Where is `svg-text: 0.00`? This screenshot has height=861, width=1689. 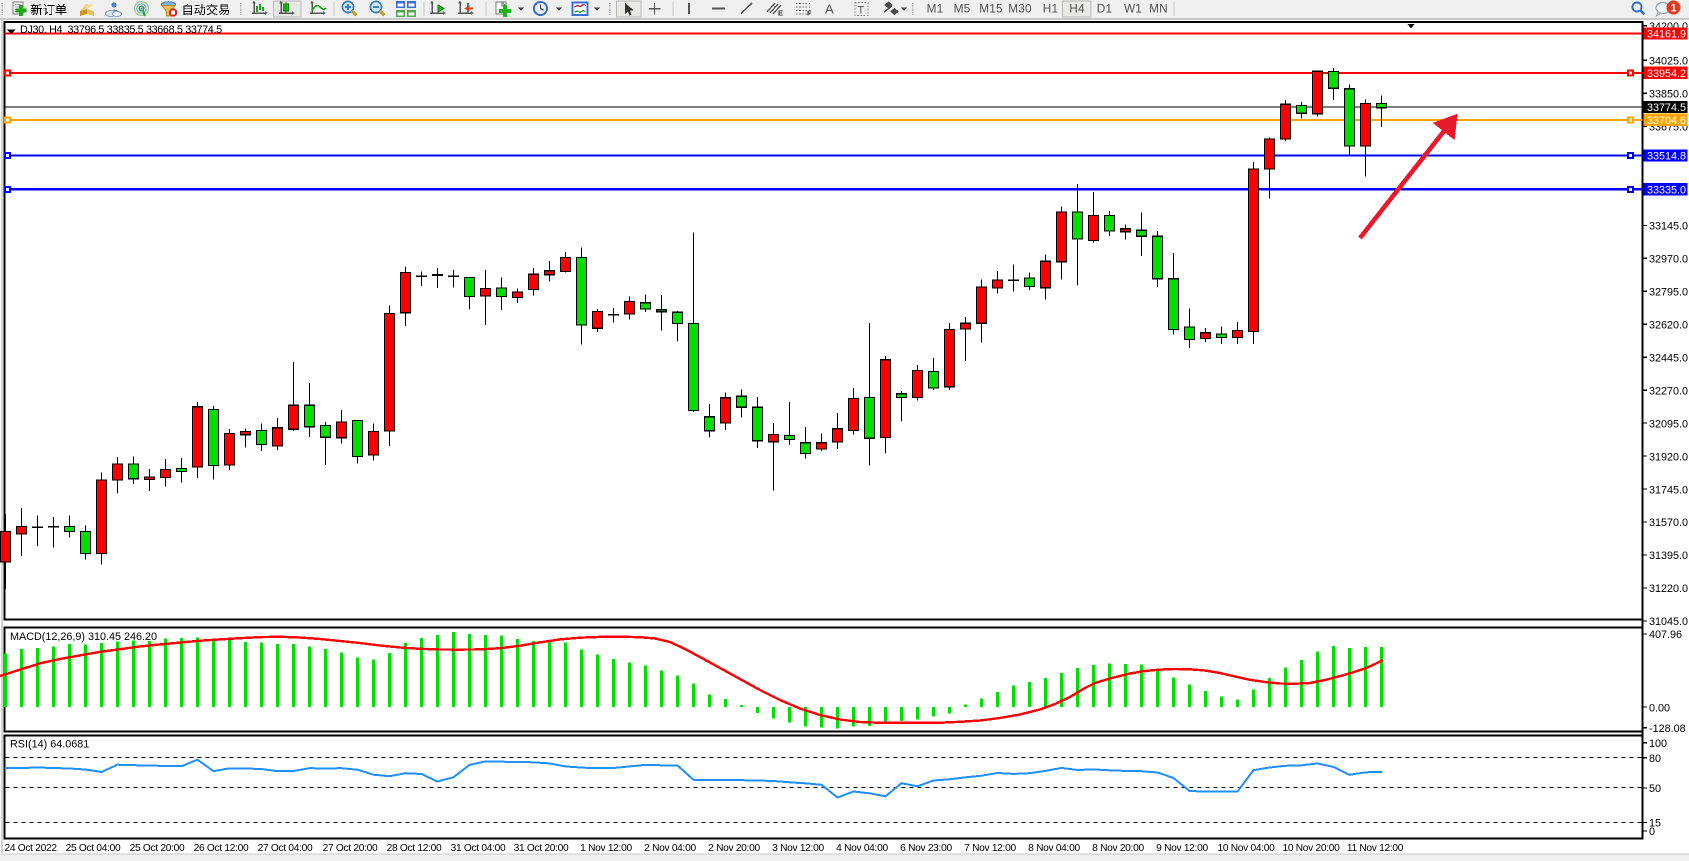 svg-text: 0.00 is located at coordinates (1659, 708).